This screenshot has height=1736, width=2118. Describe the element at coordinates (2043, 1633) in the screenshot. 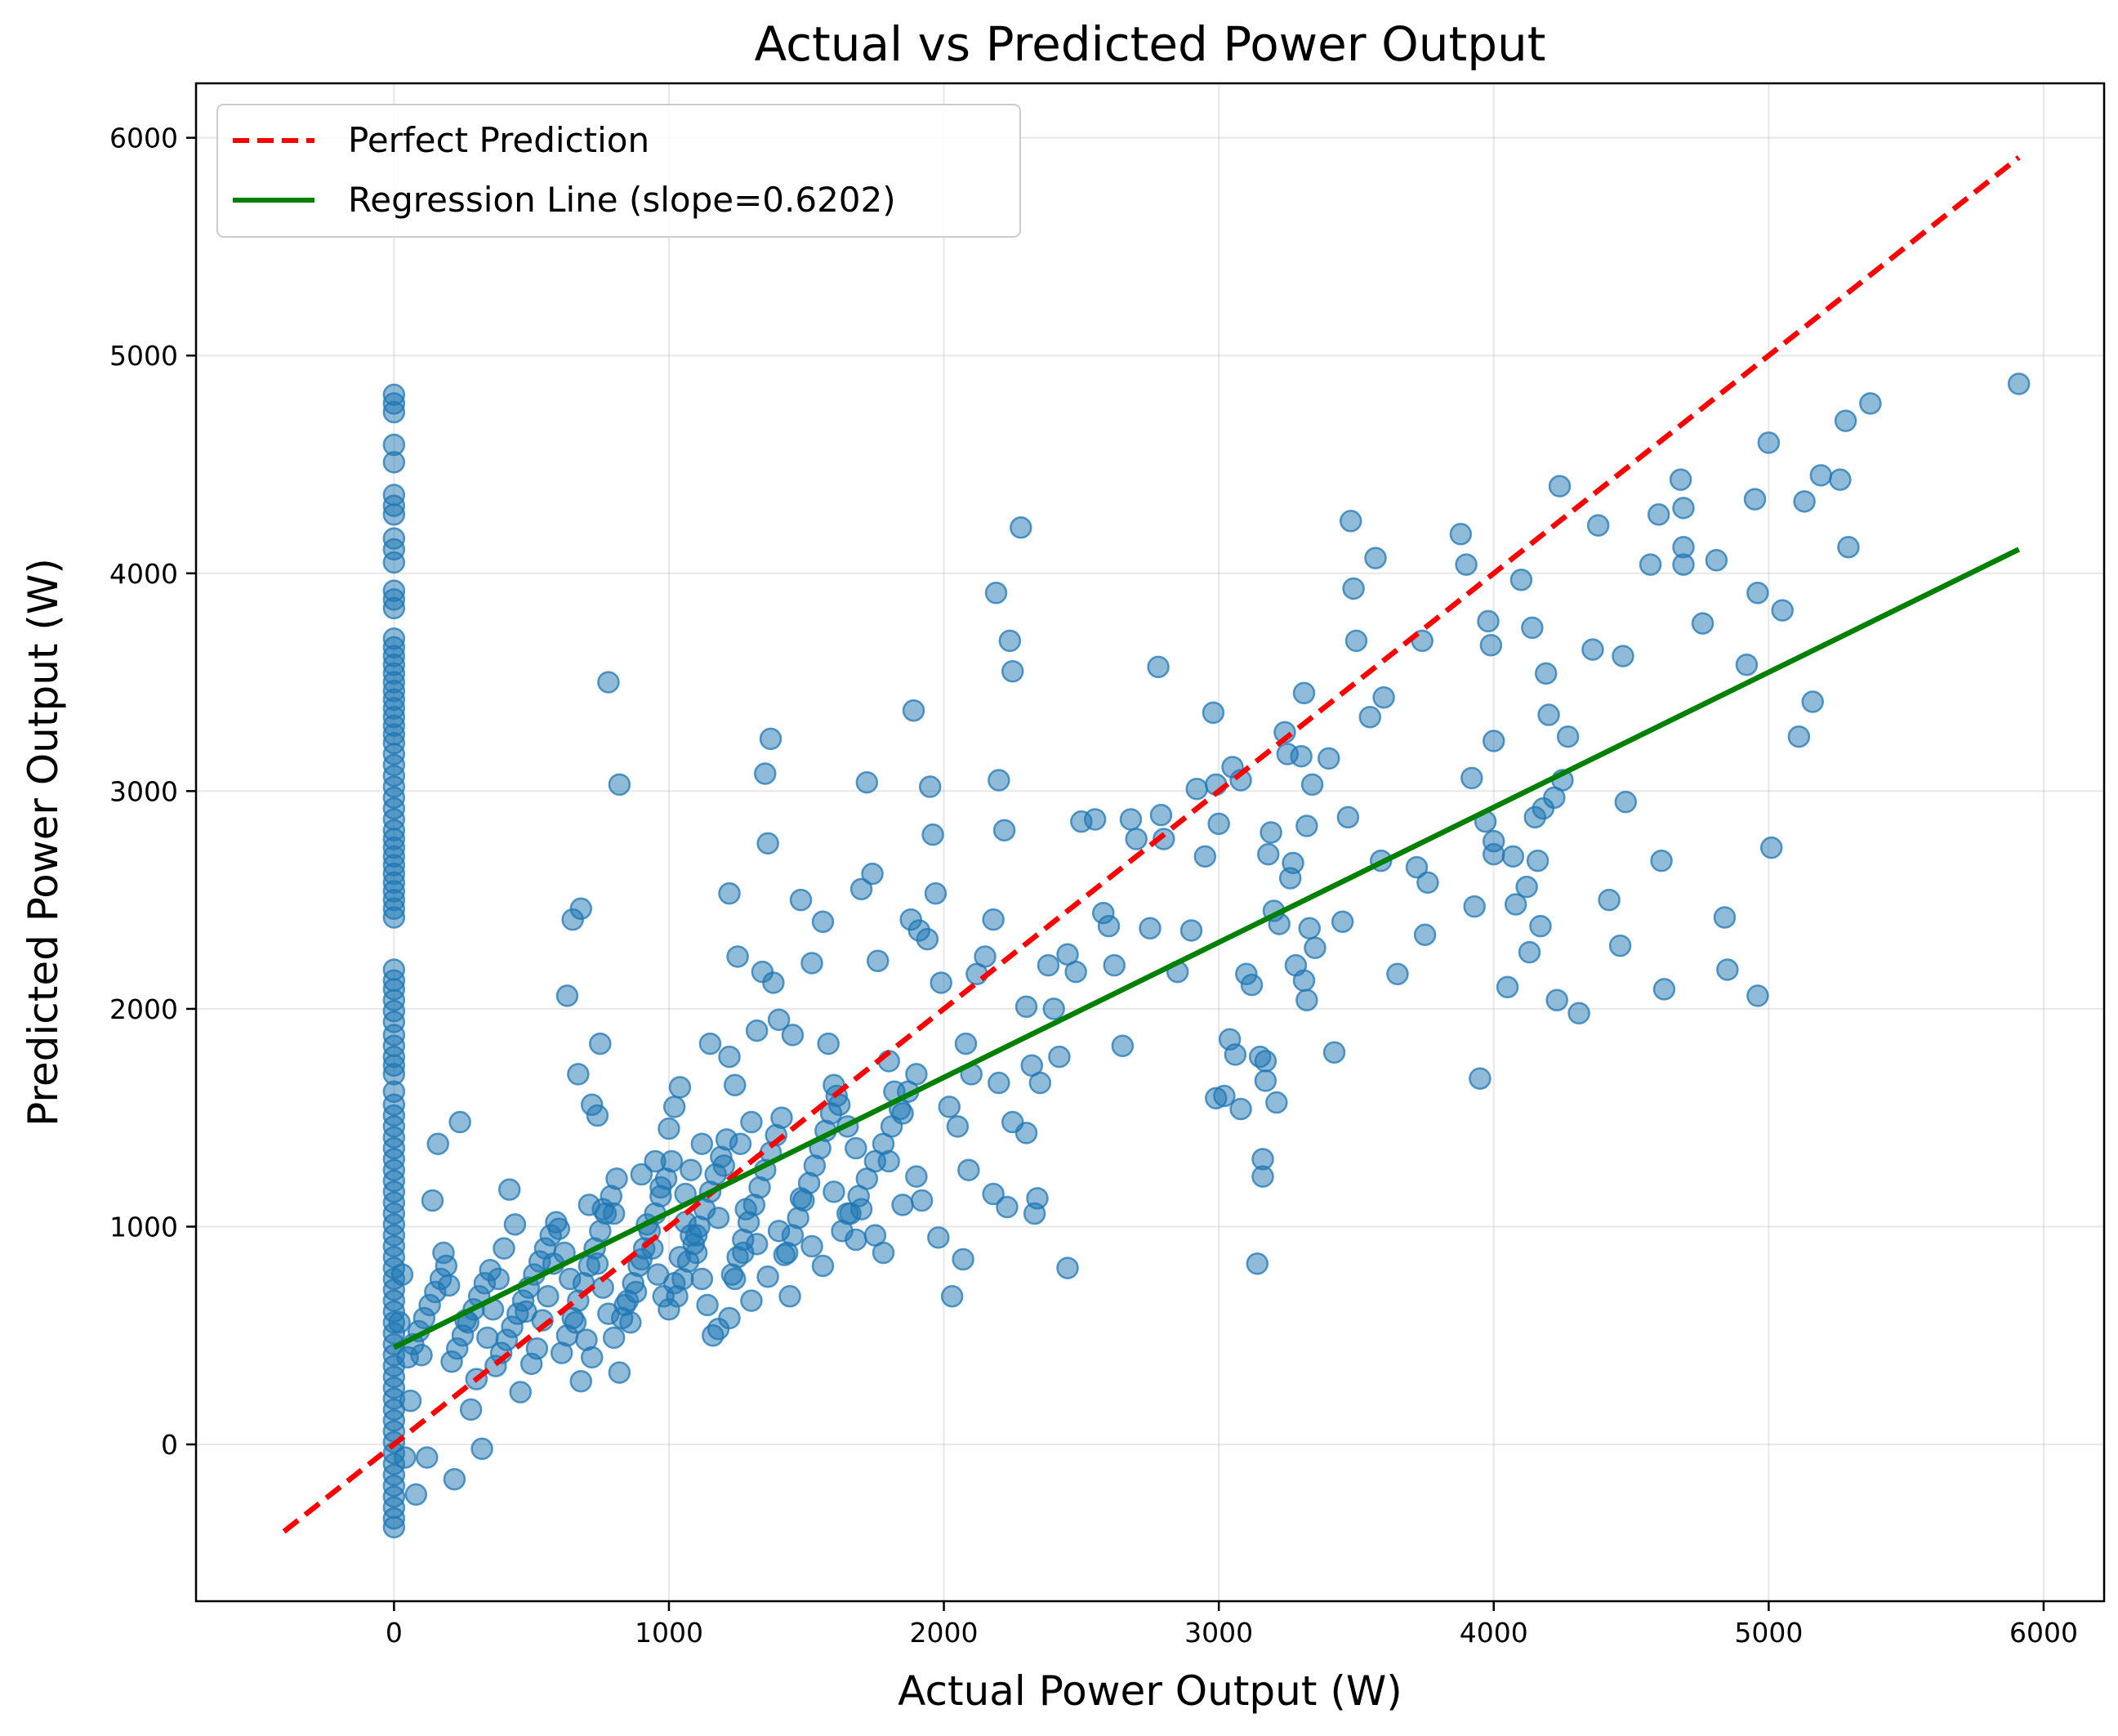

I see `x-tick-label: 6000` at that location.